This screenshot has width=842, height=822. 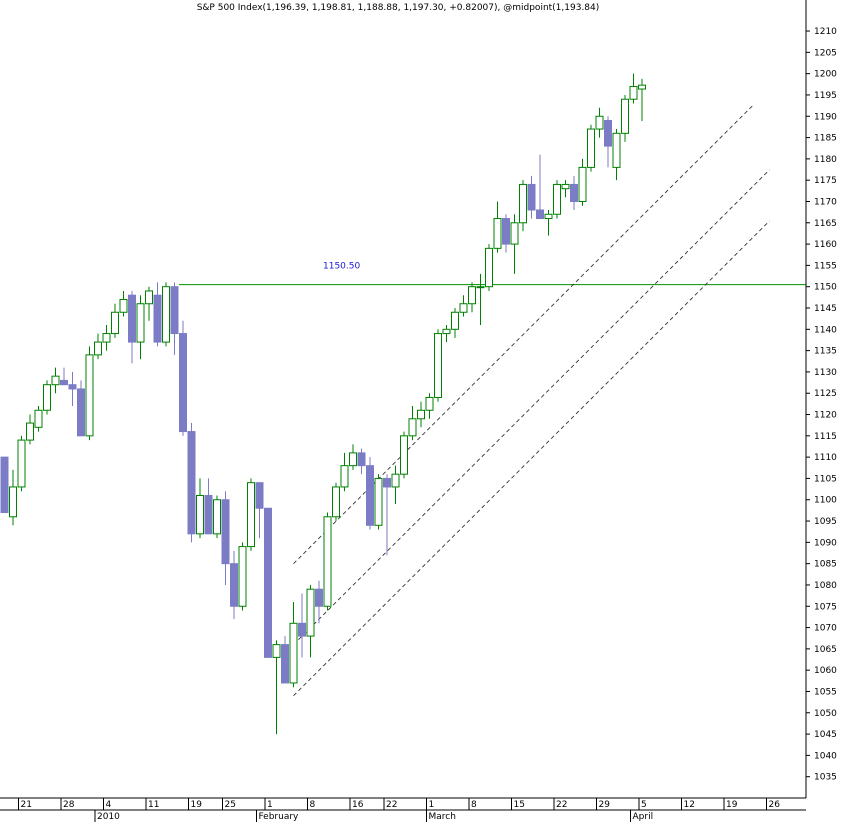 What do you see at coordinates (825, 714) in the screenshot?
I see `y-tick-label: 1050` at bounding box center [825, 714].